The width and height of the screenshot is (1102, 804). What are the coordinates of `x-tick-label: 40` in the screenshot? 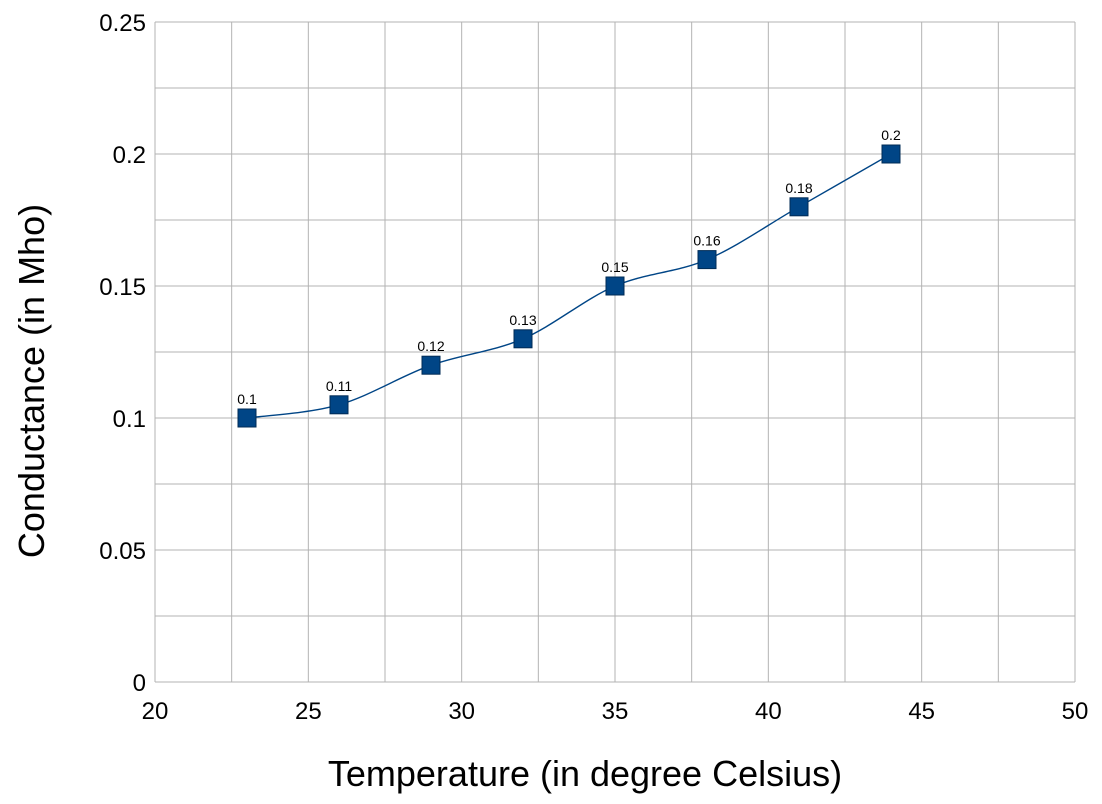 It's located at (768, 711).